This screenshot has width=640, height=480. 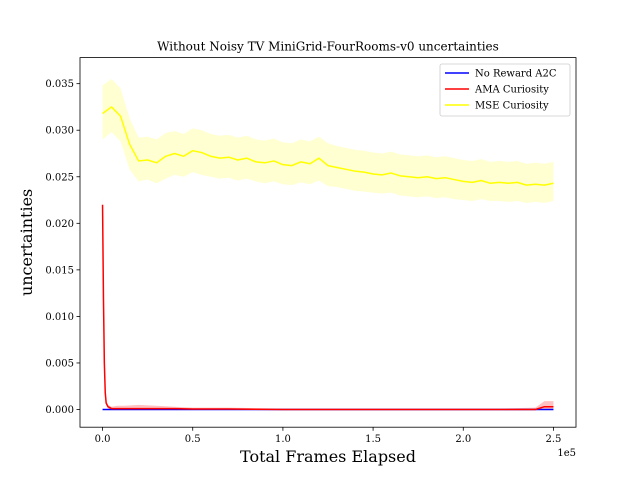 What do you see at coordinates (328, 456) in the screenshot?
I see `x-axis-label: Total Frames Elapsed` at bounding box center [328, 456].